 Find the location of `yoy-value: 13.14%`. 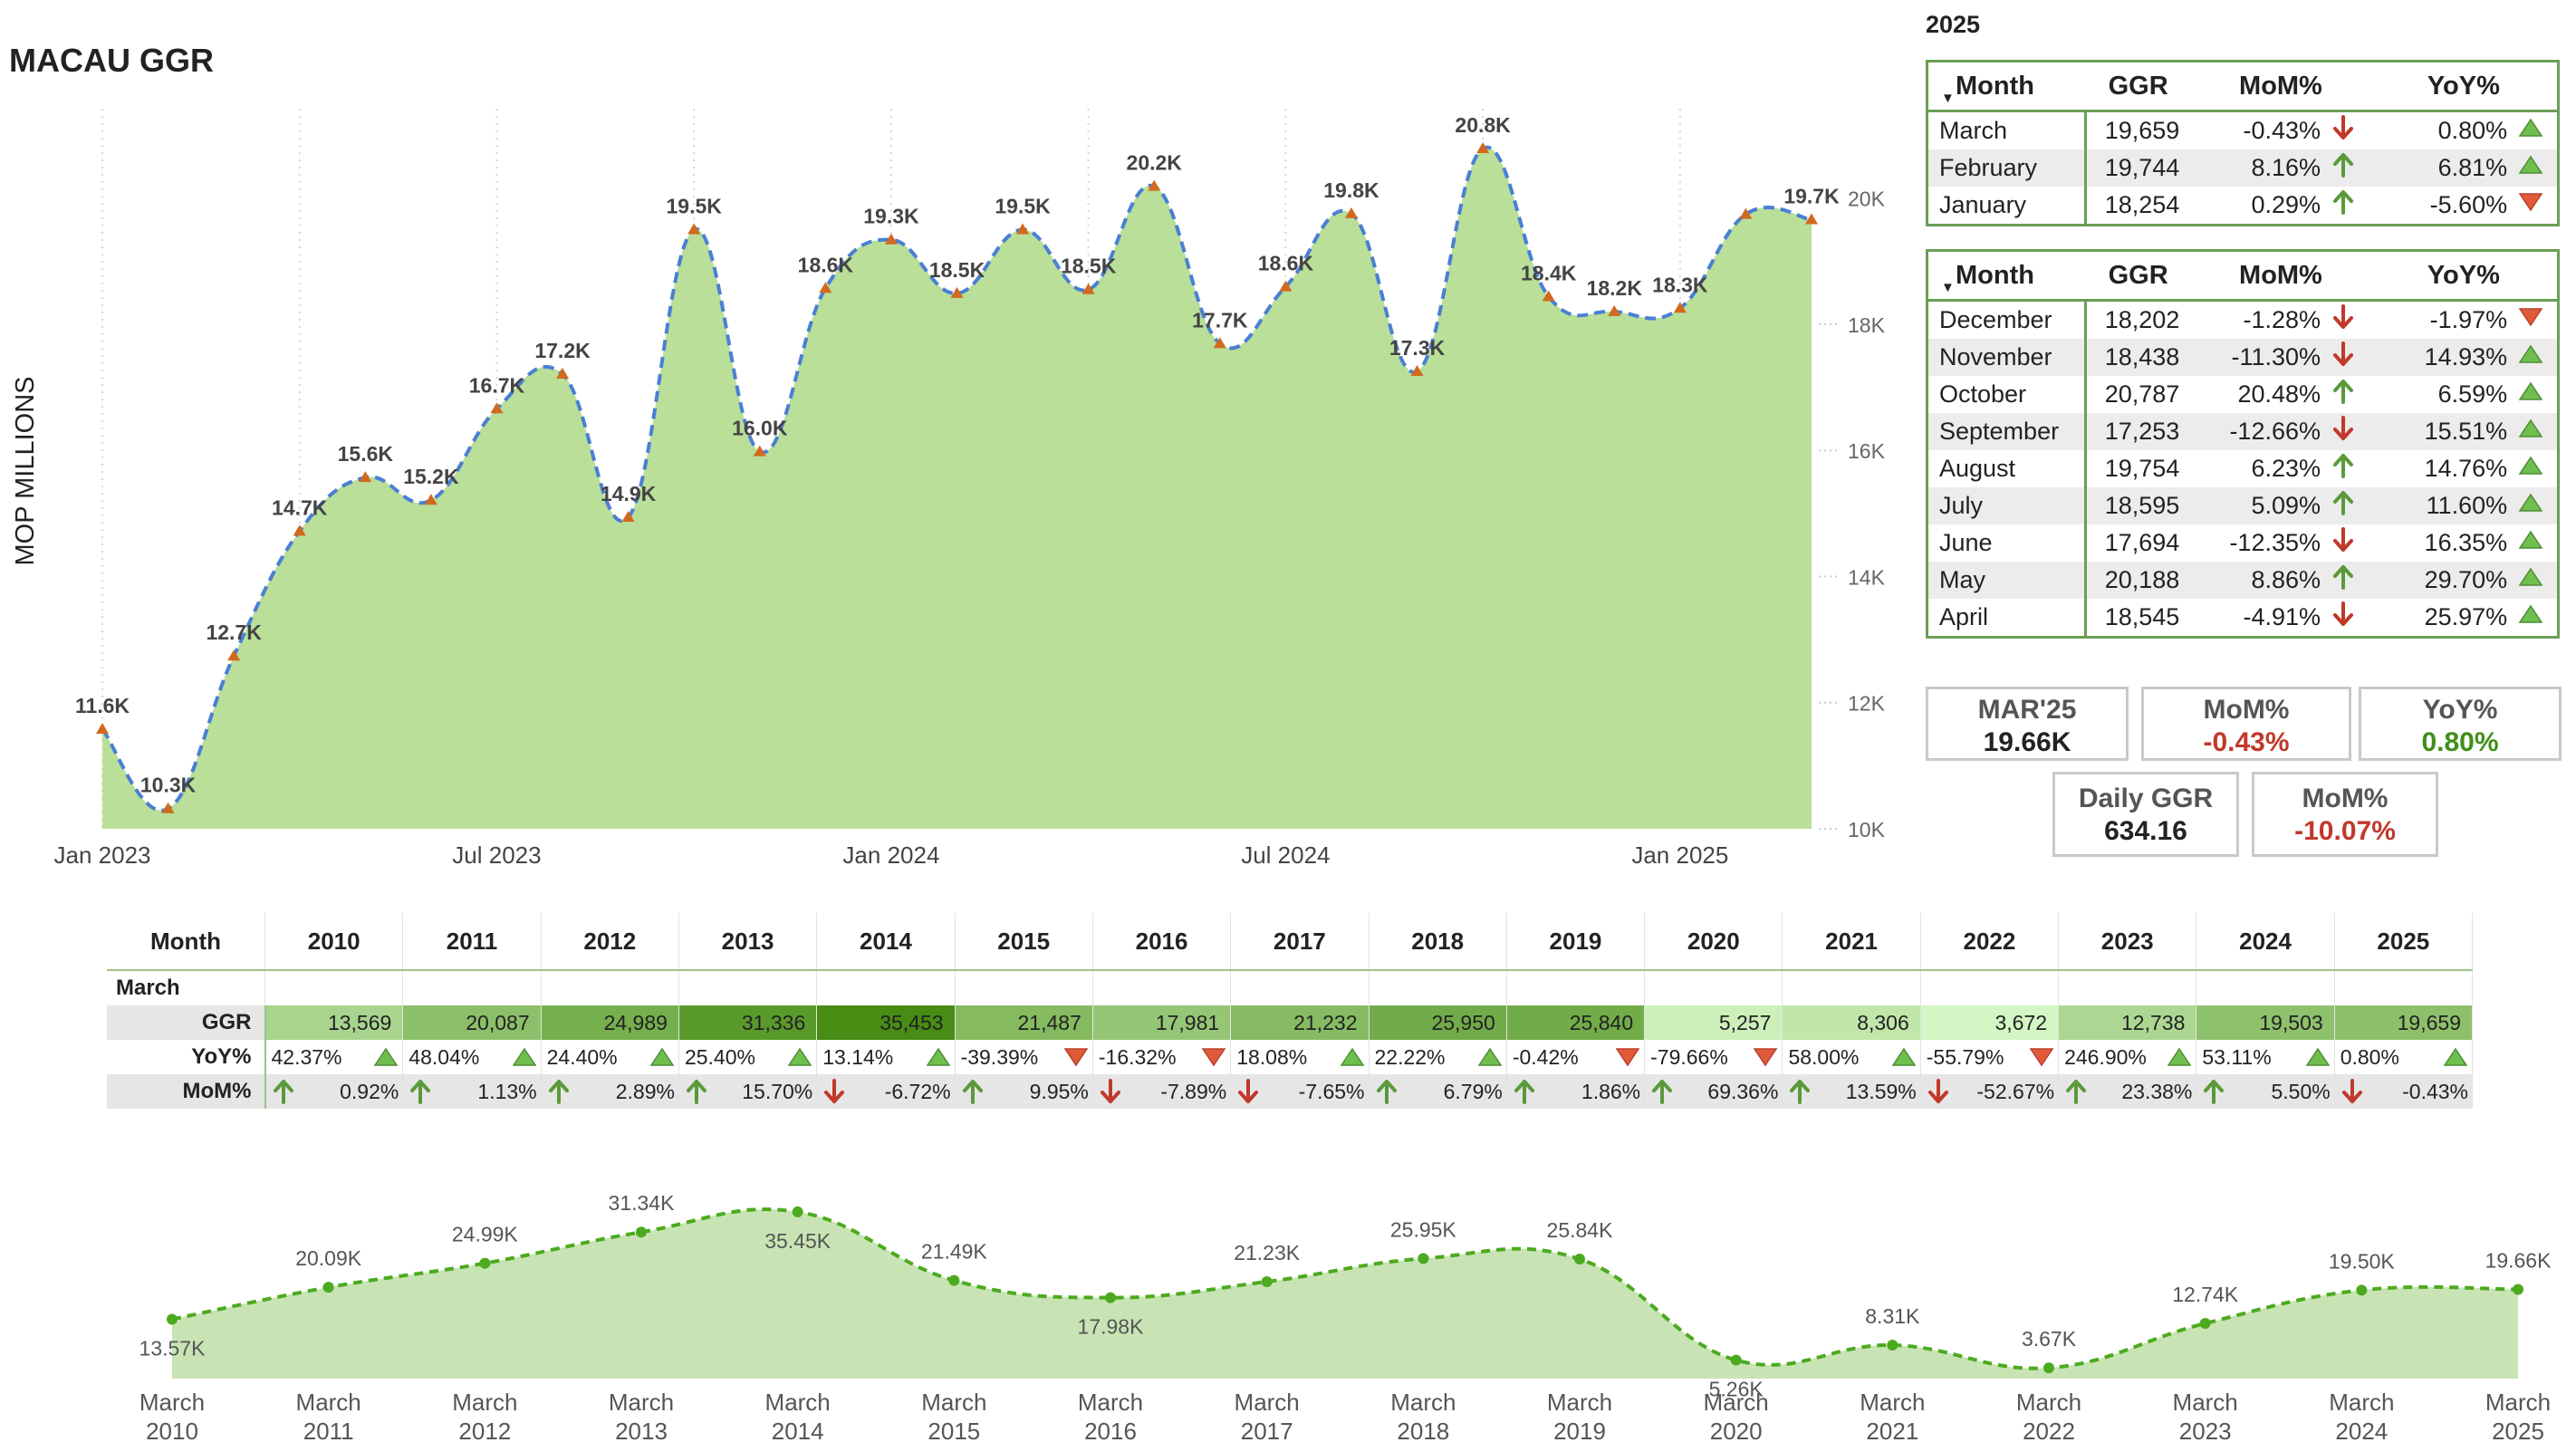

yoy-value: 13.14% is located at coordinates (858, 1056).